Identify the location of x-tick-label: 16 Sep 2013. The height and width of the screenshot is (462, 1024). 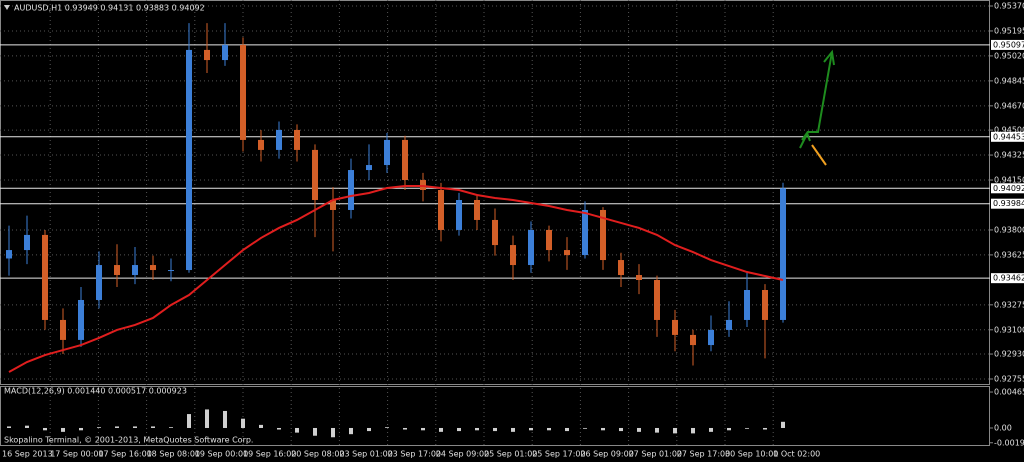
(27, 454).